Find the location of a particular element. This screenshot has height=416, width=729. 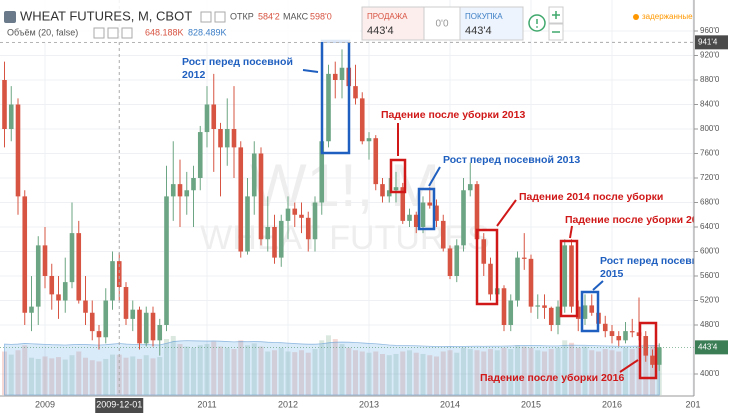

annotation-text: Падение после уборки 2015 is located at coordinates (637, 220).